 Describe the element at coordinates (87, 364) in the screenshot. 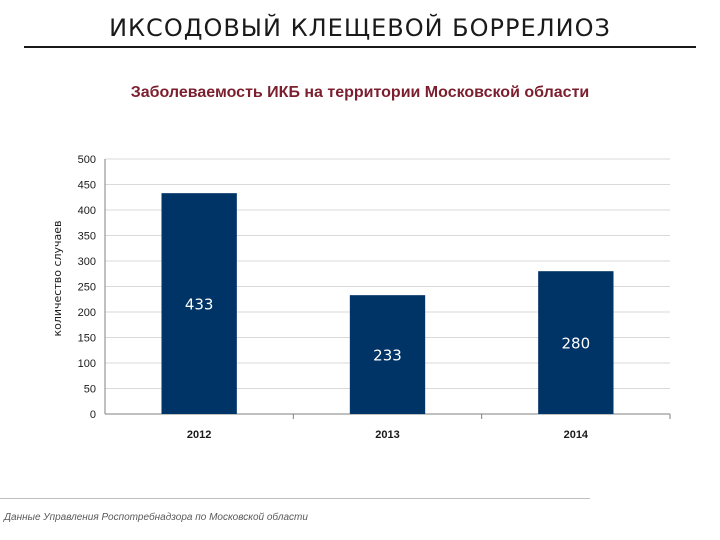

I see `y-tick-label: 100` at that location.